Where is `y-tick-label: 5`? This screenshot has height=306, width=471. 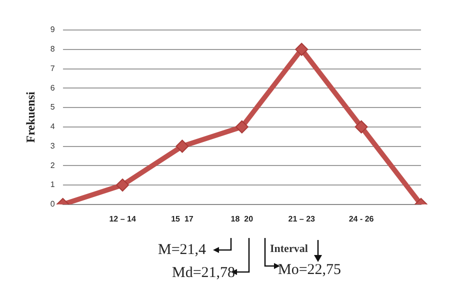 y-tick-label: 5 is located at coordinates (53, 107).